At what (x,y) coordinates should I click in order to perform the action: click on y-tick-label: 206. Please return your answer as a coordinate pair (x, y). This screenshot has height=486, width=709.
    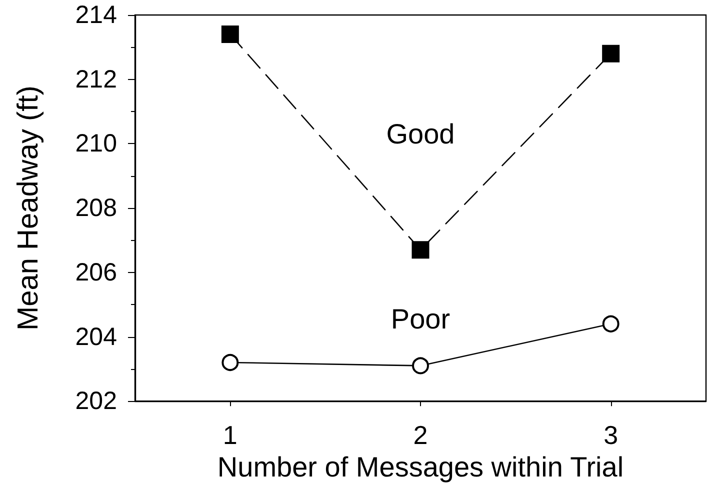
    Looking at the image, I should click on (96, 272).